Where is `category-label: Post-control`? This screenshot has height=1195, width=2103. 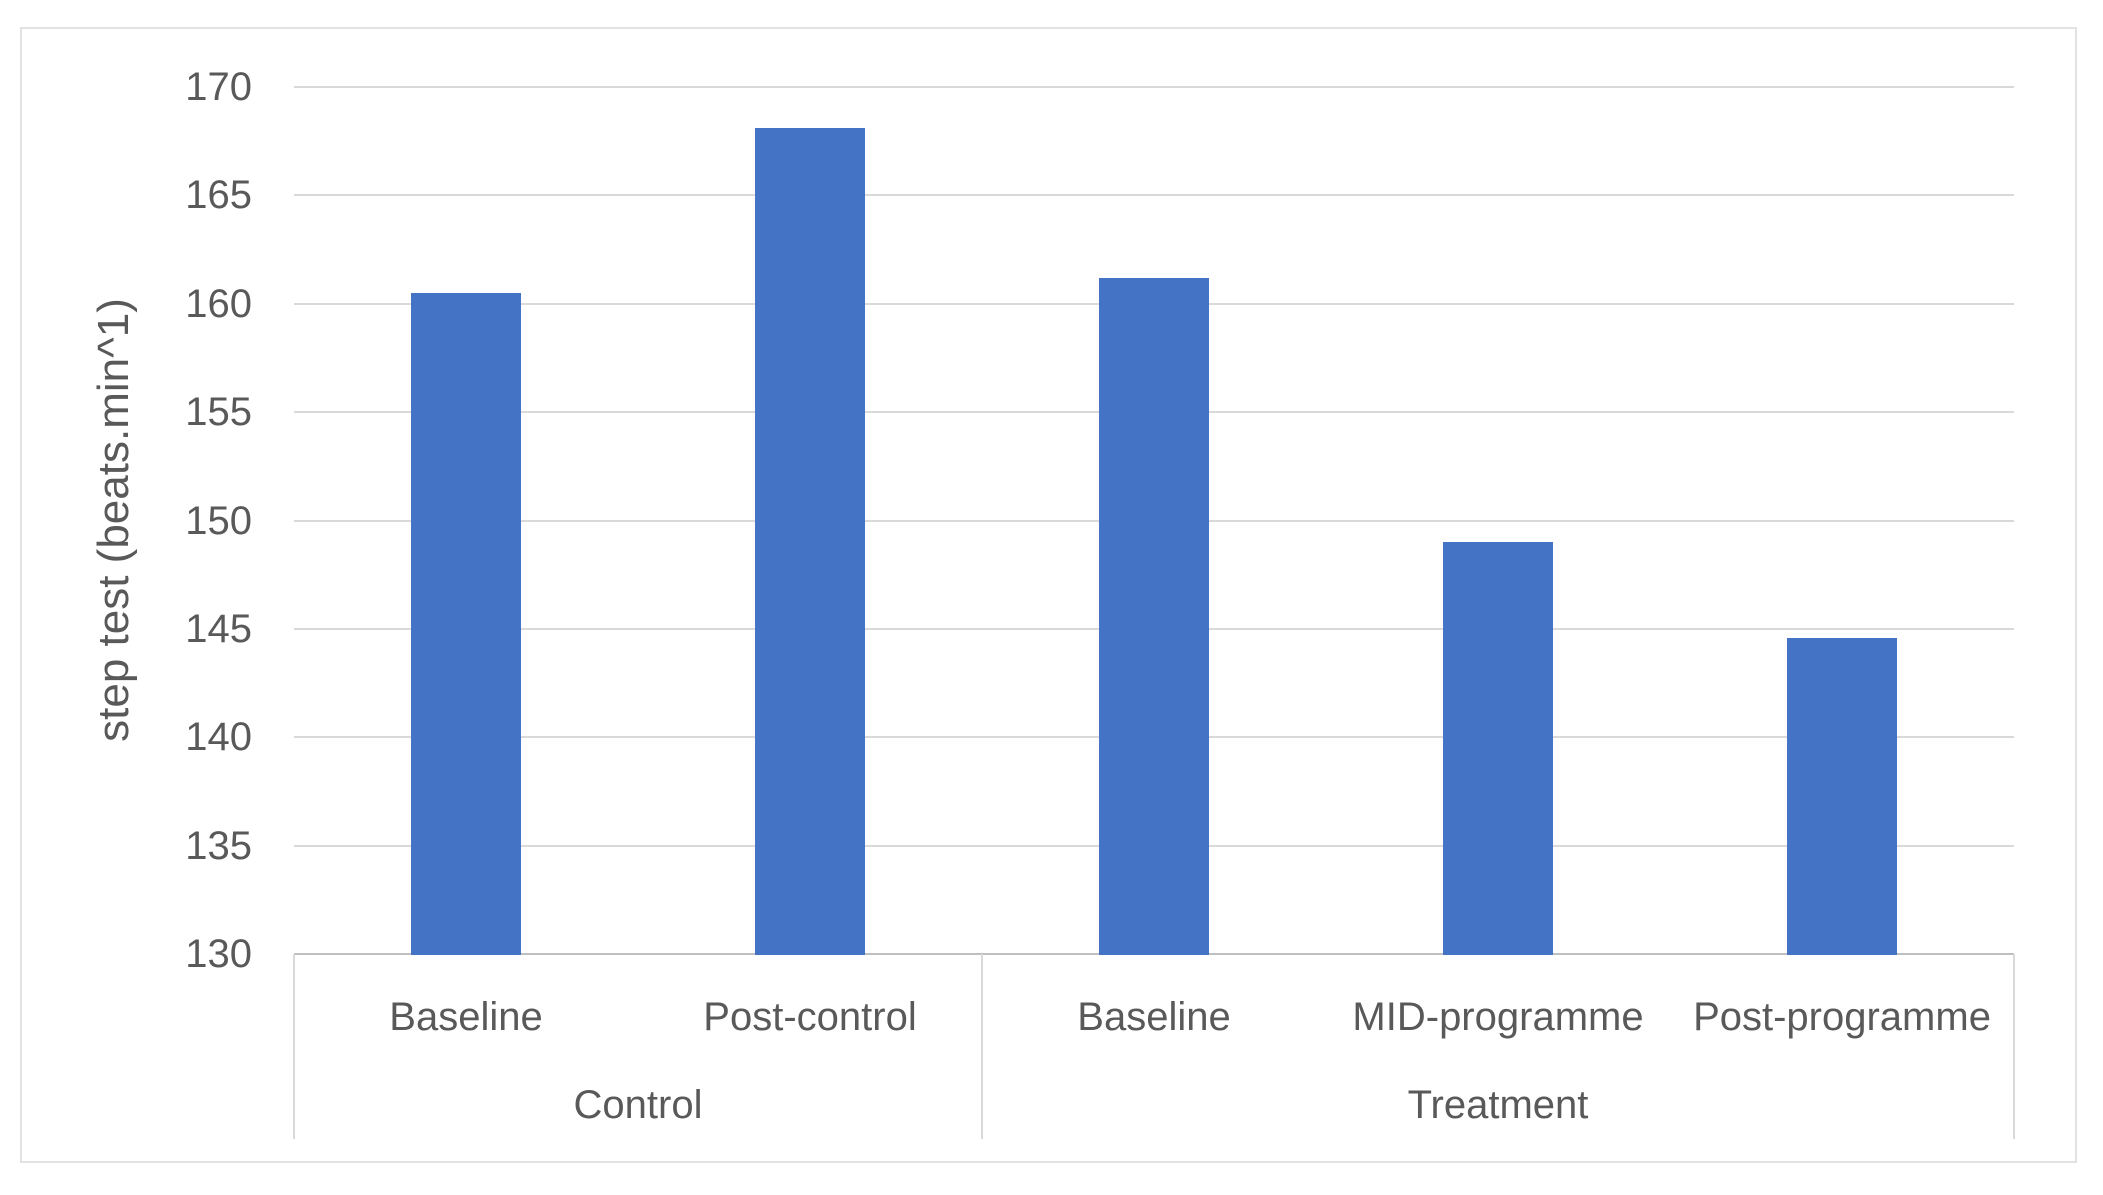
category-label: Post-control is located at coordinates (810, 1017).